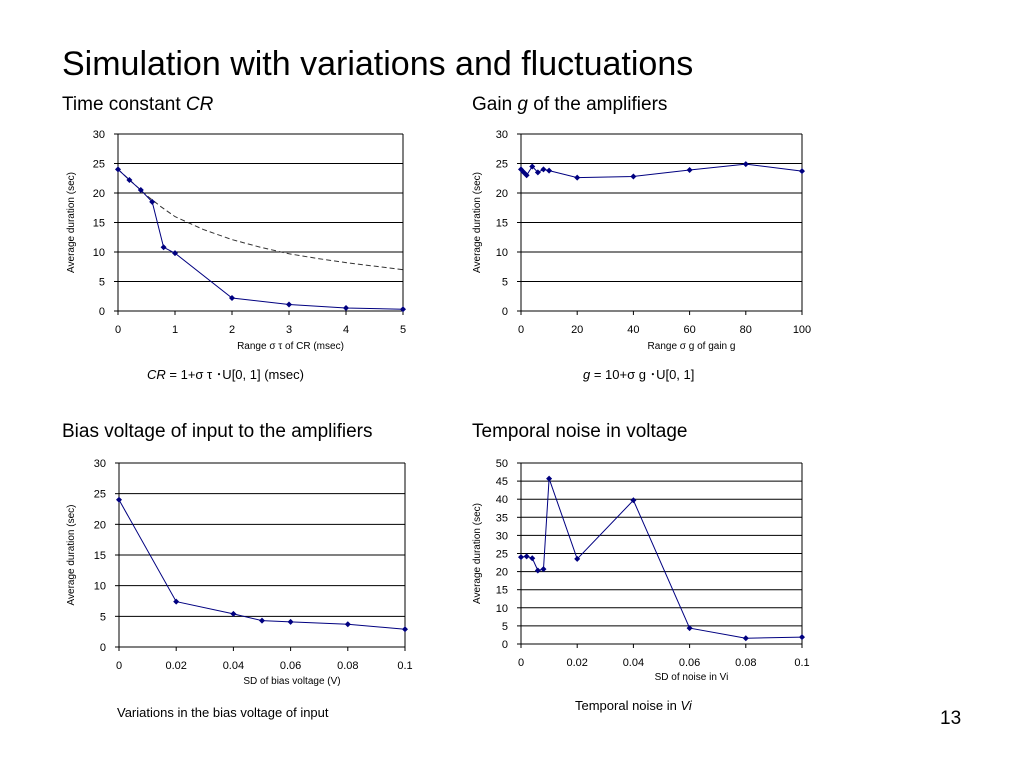  I want to click on x-tick-label: 4, so click(346, 330).